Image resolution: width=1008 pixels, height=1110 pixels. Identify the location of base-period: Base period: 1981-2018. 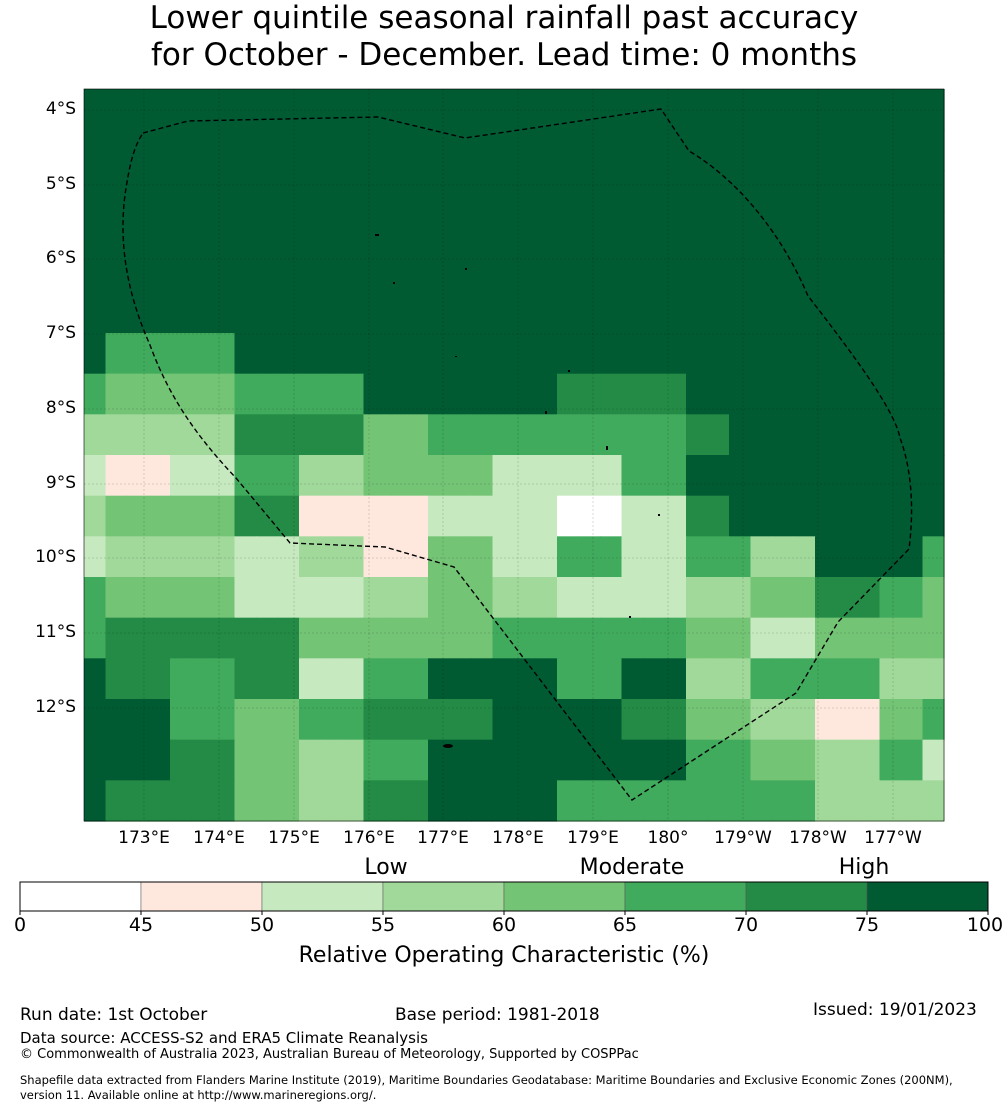
(497, 1015).